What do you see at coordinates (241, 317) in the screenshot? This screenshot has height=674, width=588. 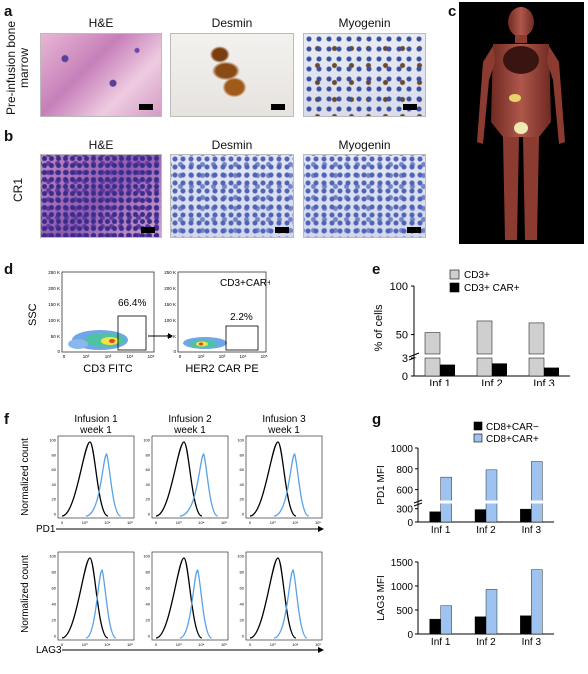 I see `flow-plot-2-gate-pct: 2.2%` at bounding box center [241, 317].